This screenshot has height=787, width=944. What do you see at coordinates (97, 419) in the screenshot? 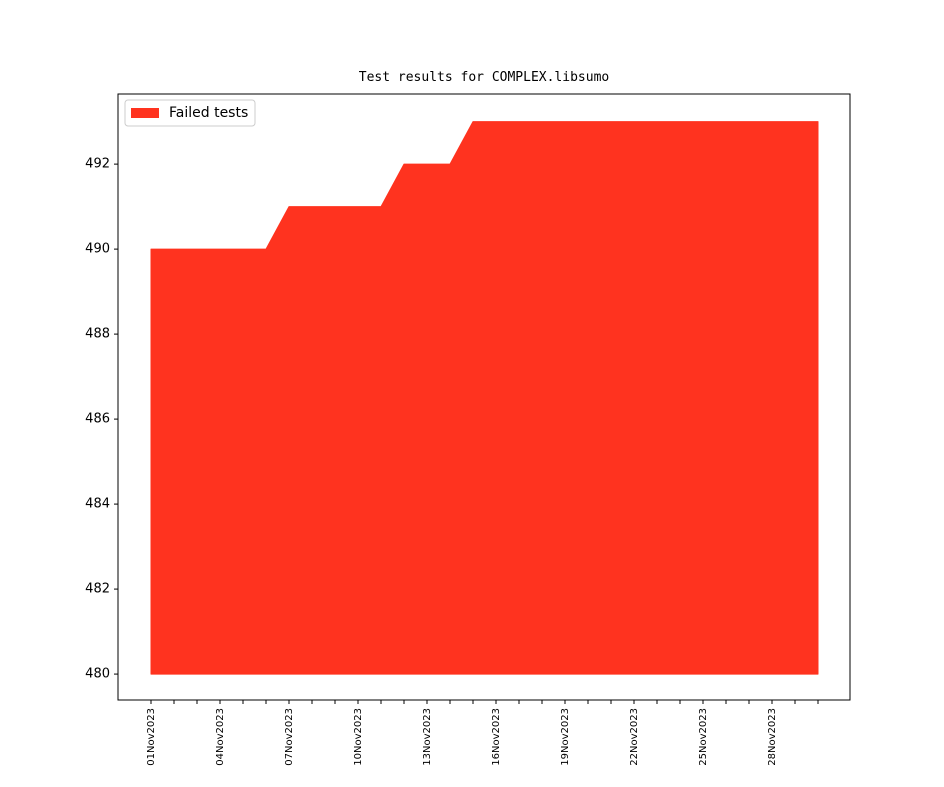
I see `y-tick-label: 486` at bounding box center [97, 419].